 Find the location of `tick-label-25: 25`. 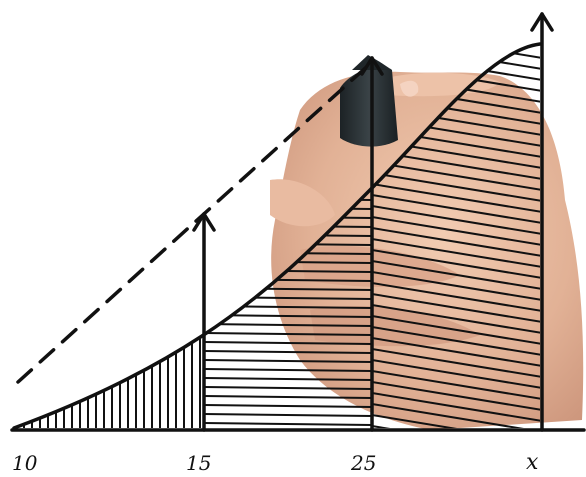

tick-label-25: 25 is located at coordinates (364, 463).